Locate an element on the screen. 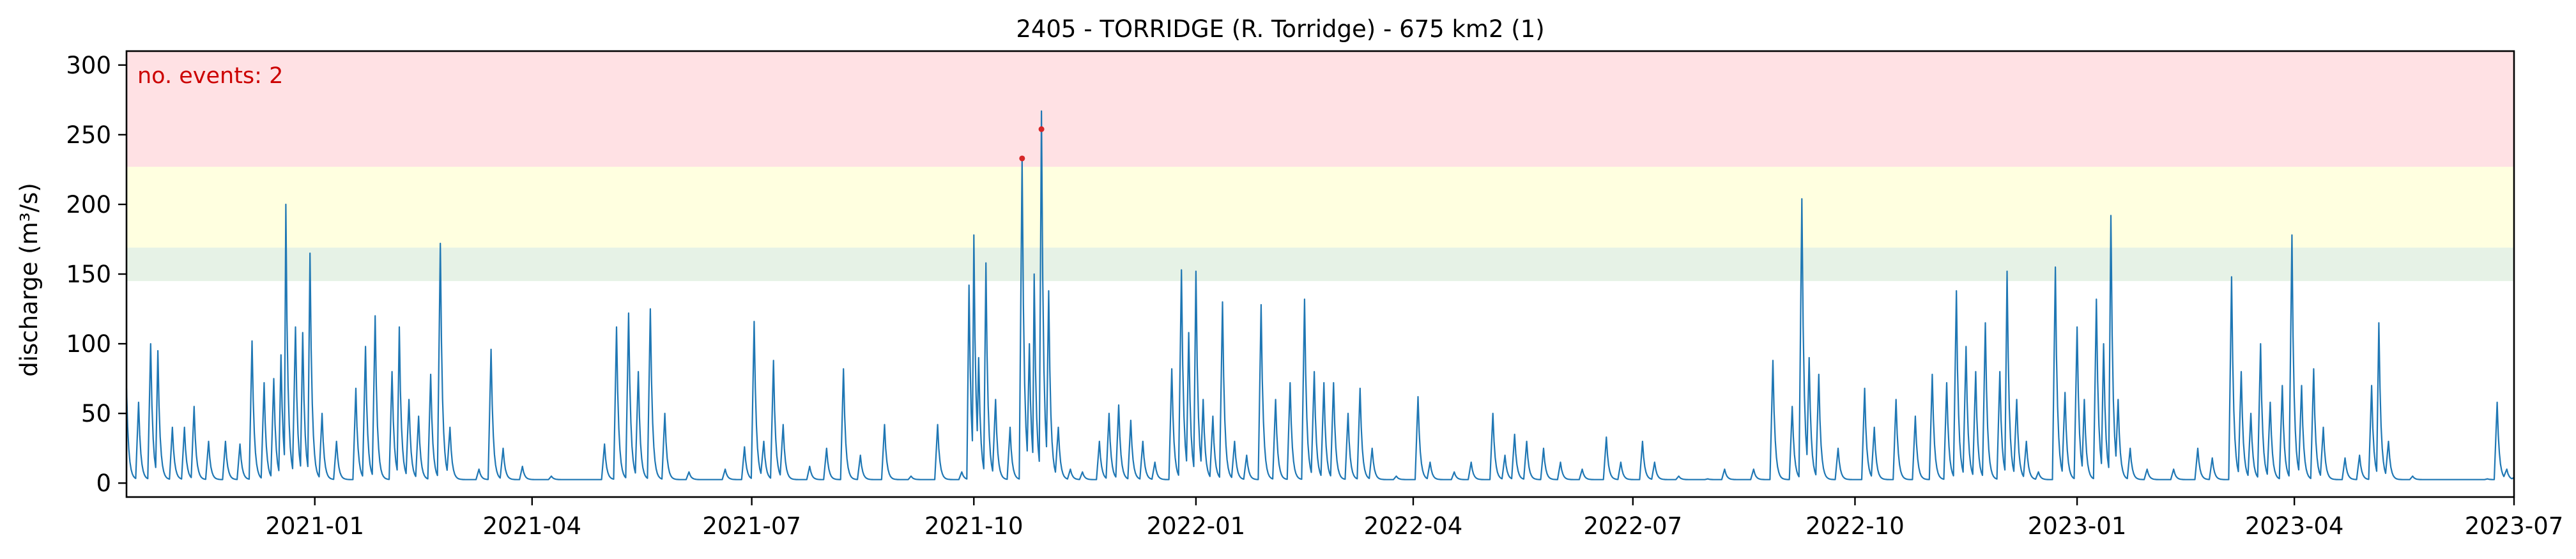  y-tick-label-3: 150 is located at coordinates (88, 274).